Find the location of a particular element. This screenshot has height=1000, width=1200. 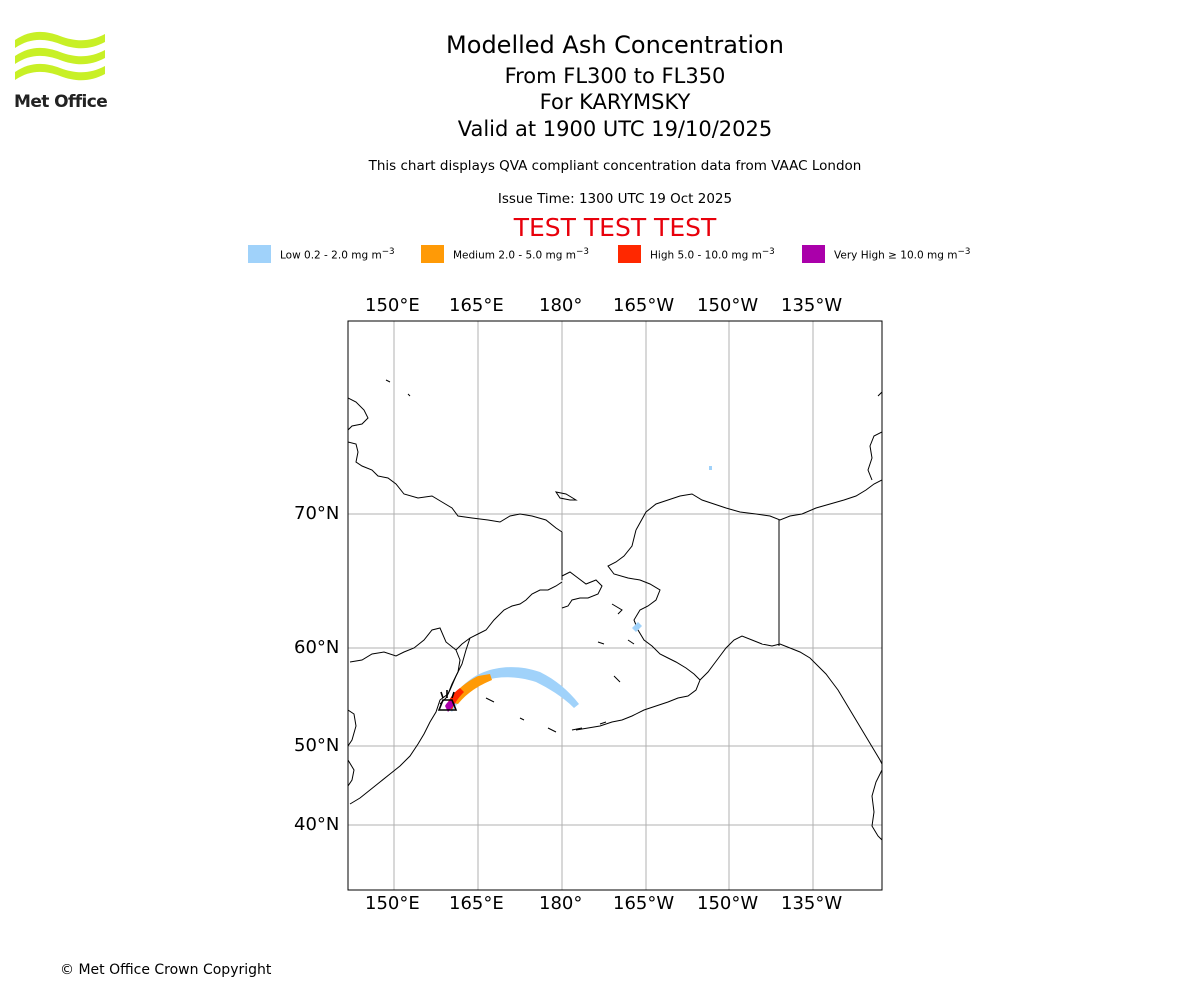

valid-time: Valid at 1900 UTC 19/10/2025 is located at coordinates (615, 129).